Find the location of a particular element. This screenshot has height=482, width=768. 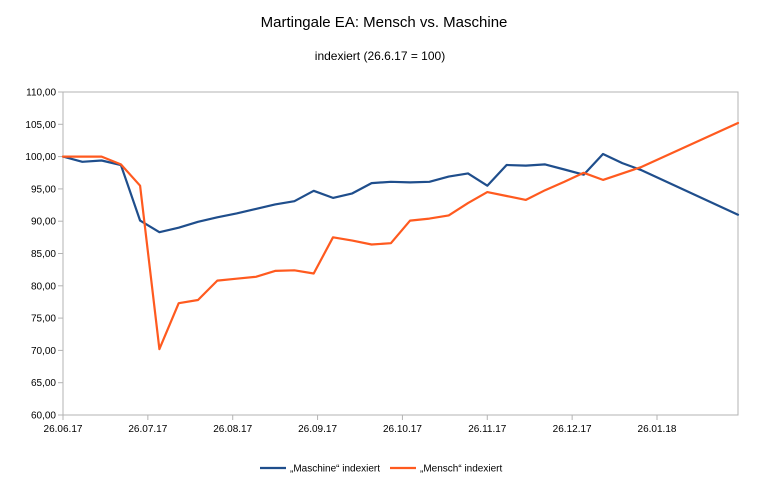

x-tick-label: 26.12.17 is located at coordinates (572, 429).